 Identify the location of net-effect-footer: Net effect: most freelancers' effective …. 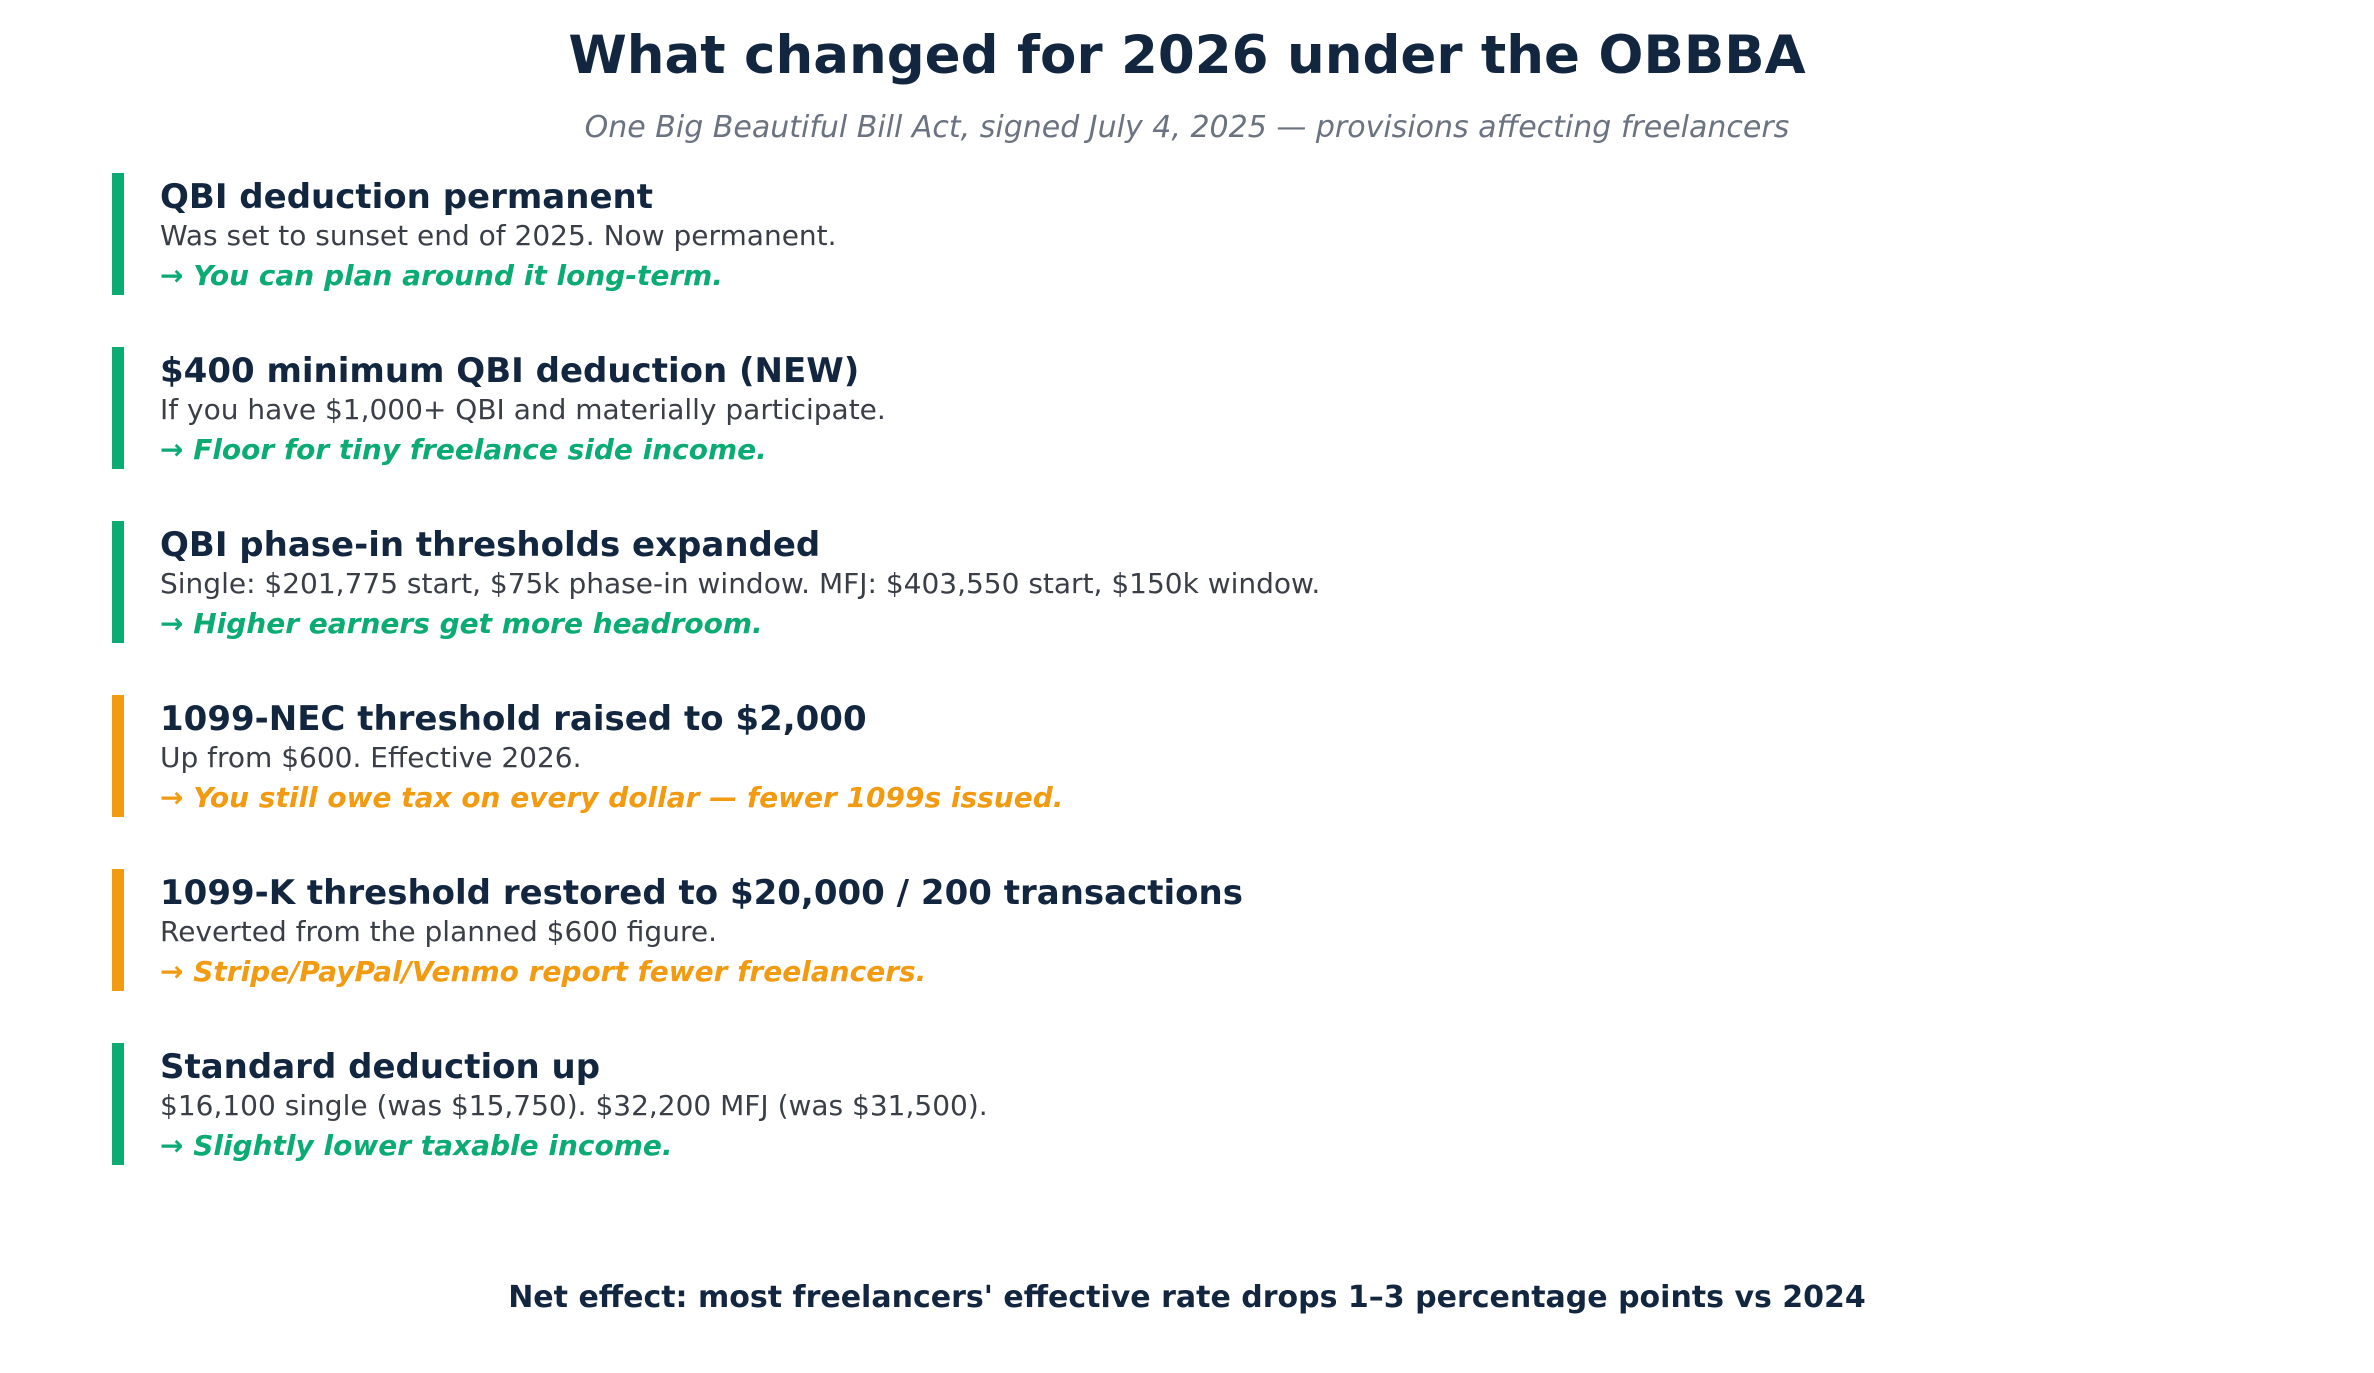
(1187, 1297).